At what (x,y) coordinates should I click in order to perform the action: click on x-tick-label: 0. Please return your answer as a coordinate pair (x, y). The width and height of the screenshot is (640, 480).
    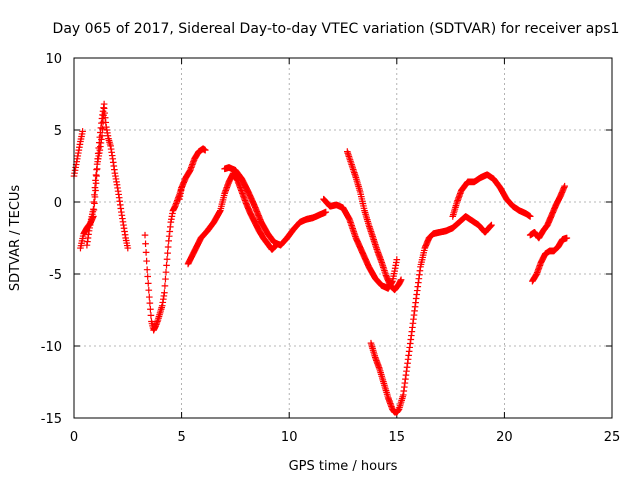
    Looking at the image, I should click on (74, 437).